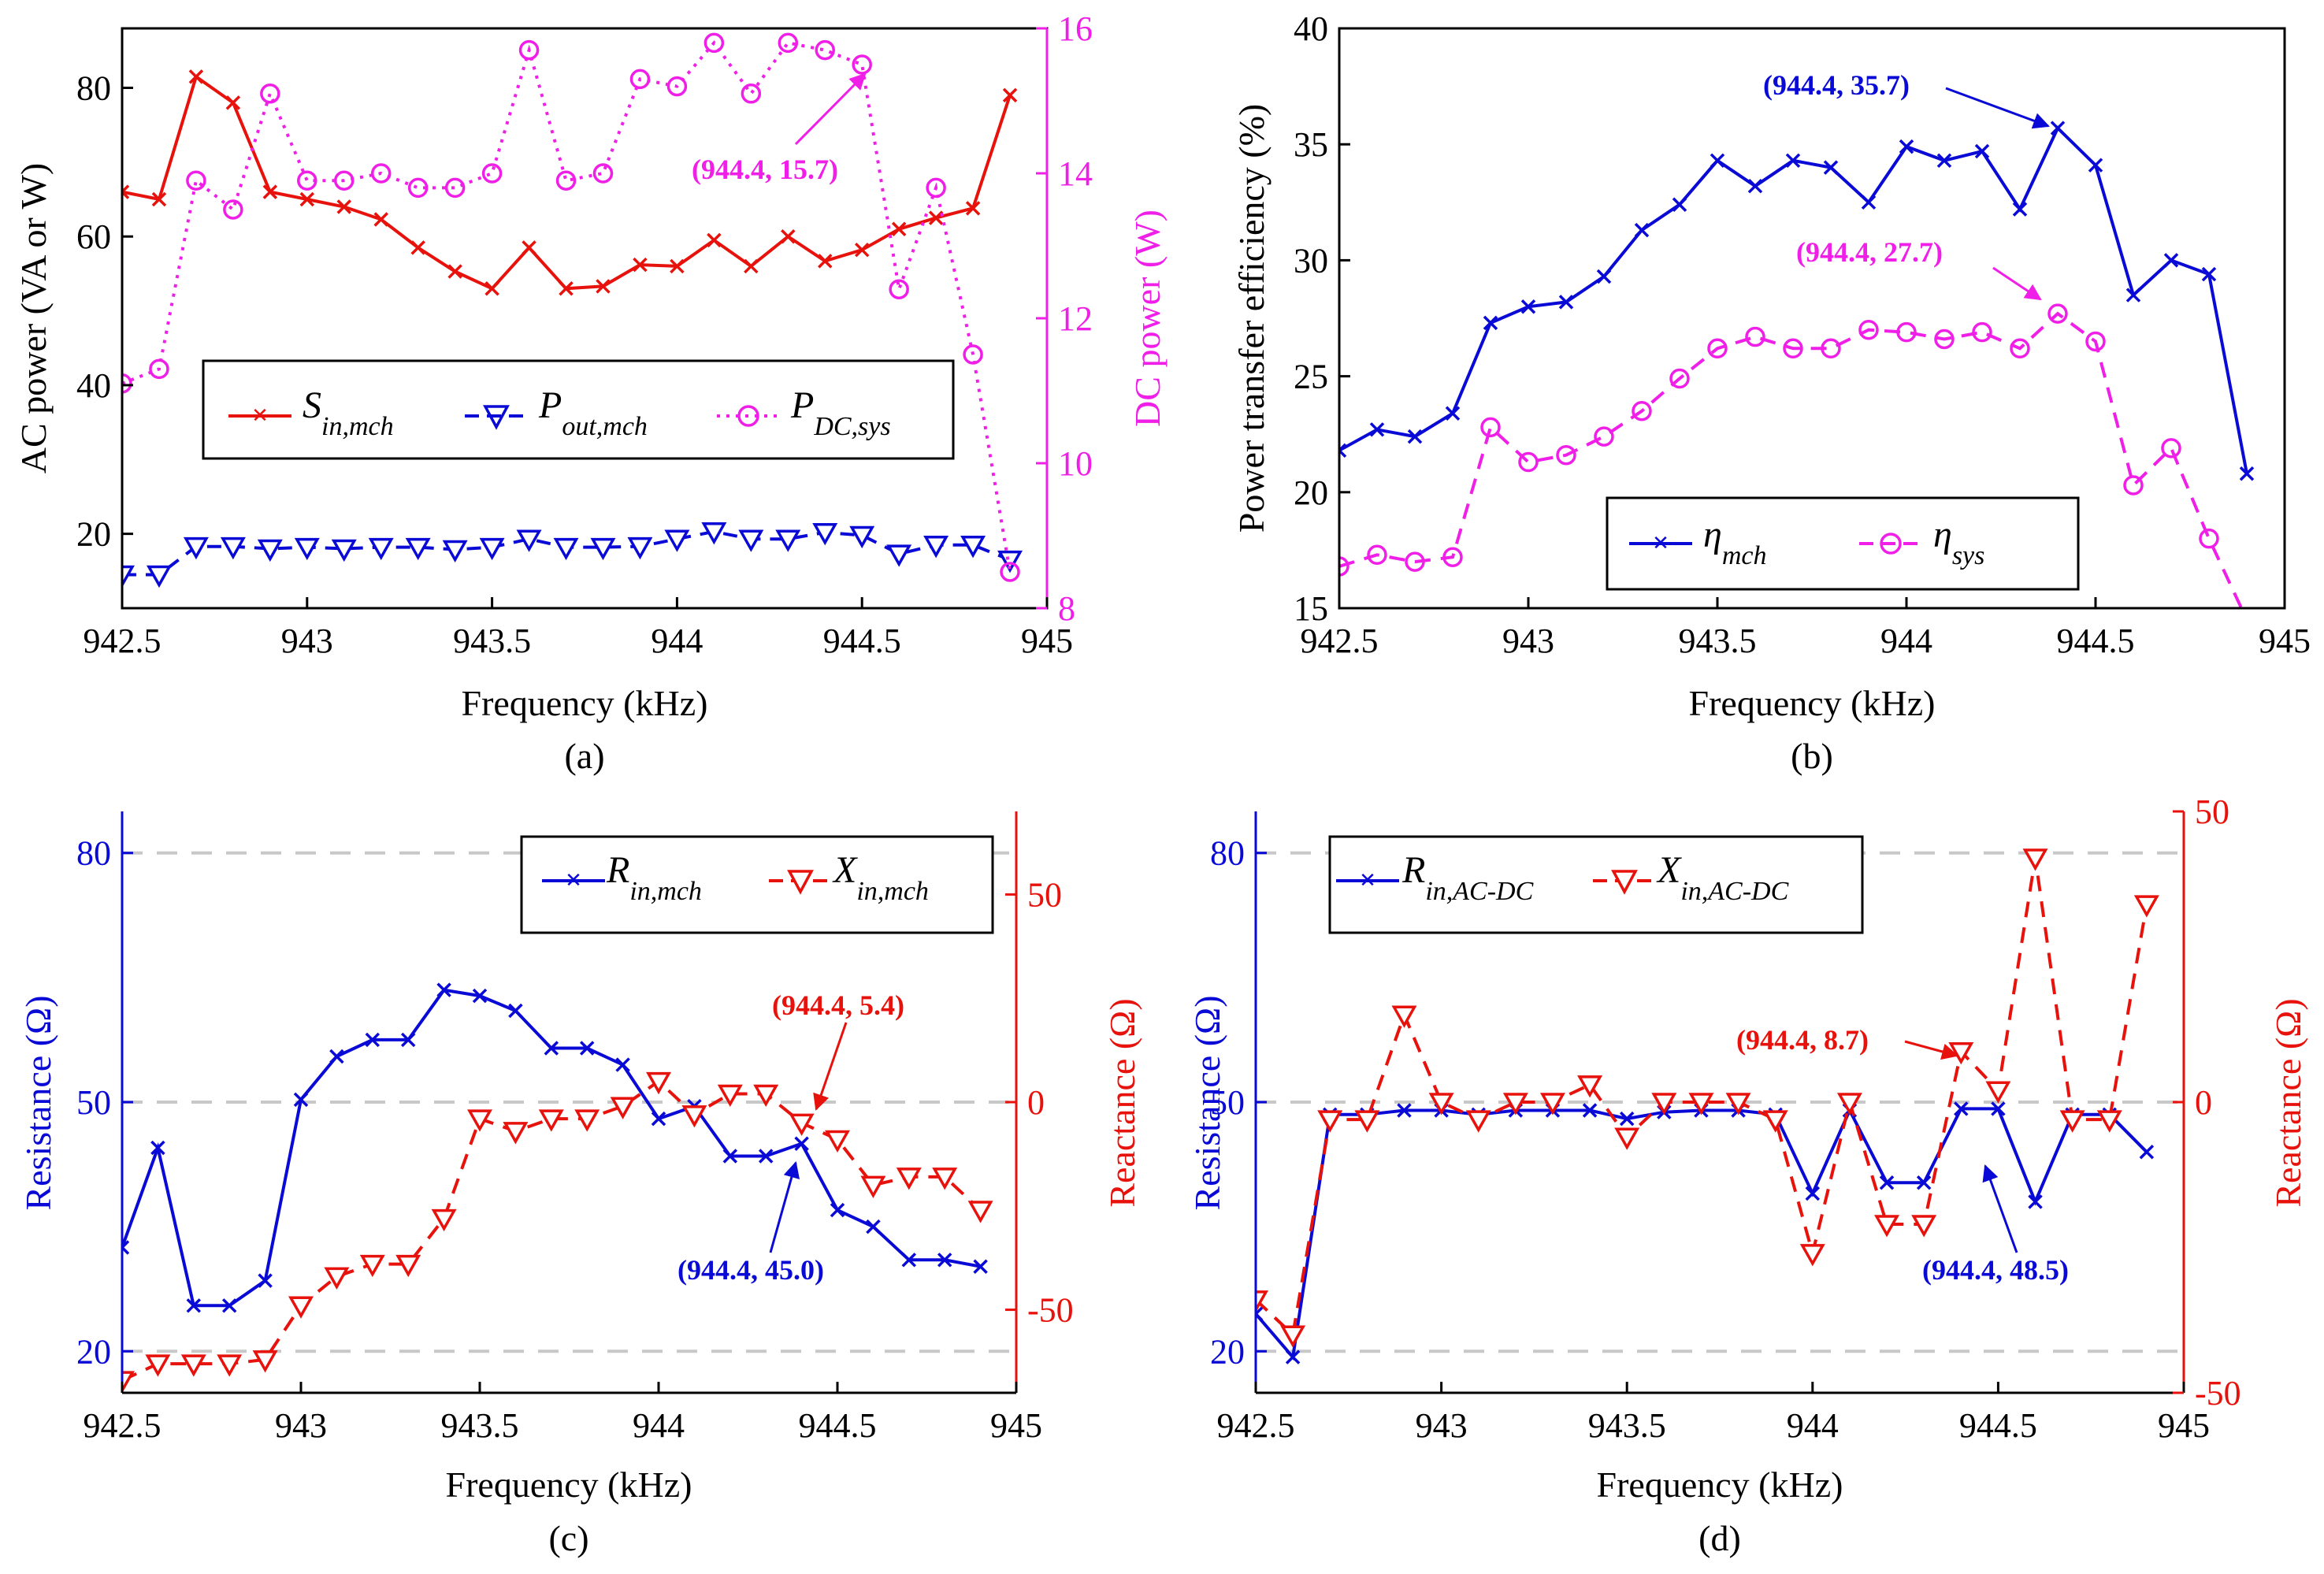 This screenshot has width=2324, height=1574. I want to click on y2-tick-label: 0, so click(2203, 1102).